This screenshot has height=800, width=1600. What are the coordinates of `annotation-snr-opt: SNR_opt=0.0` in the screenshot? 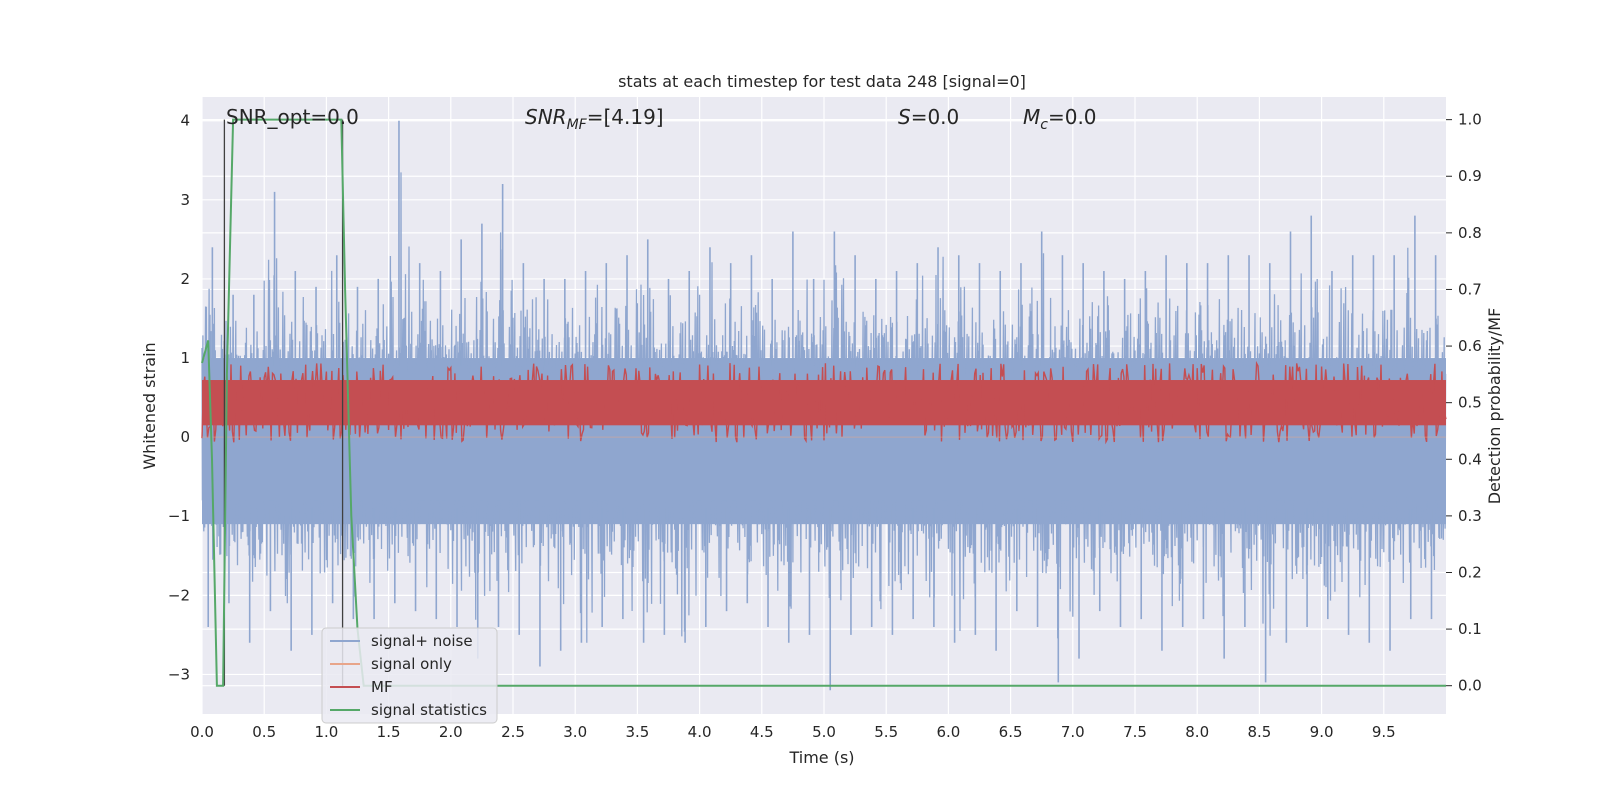 It's located at (292, 117).